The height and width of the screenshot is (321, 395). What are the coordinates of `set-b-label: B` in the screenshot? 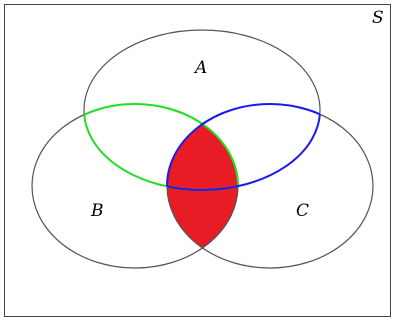 It's located at (97, 211).